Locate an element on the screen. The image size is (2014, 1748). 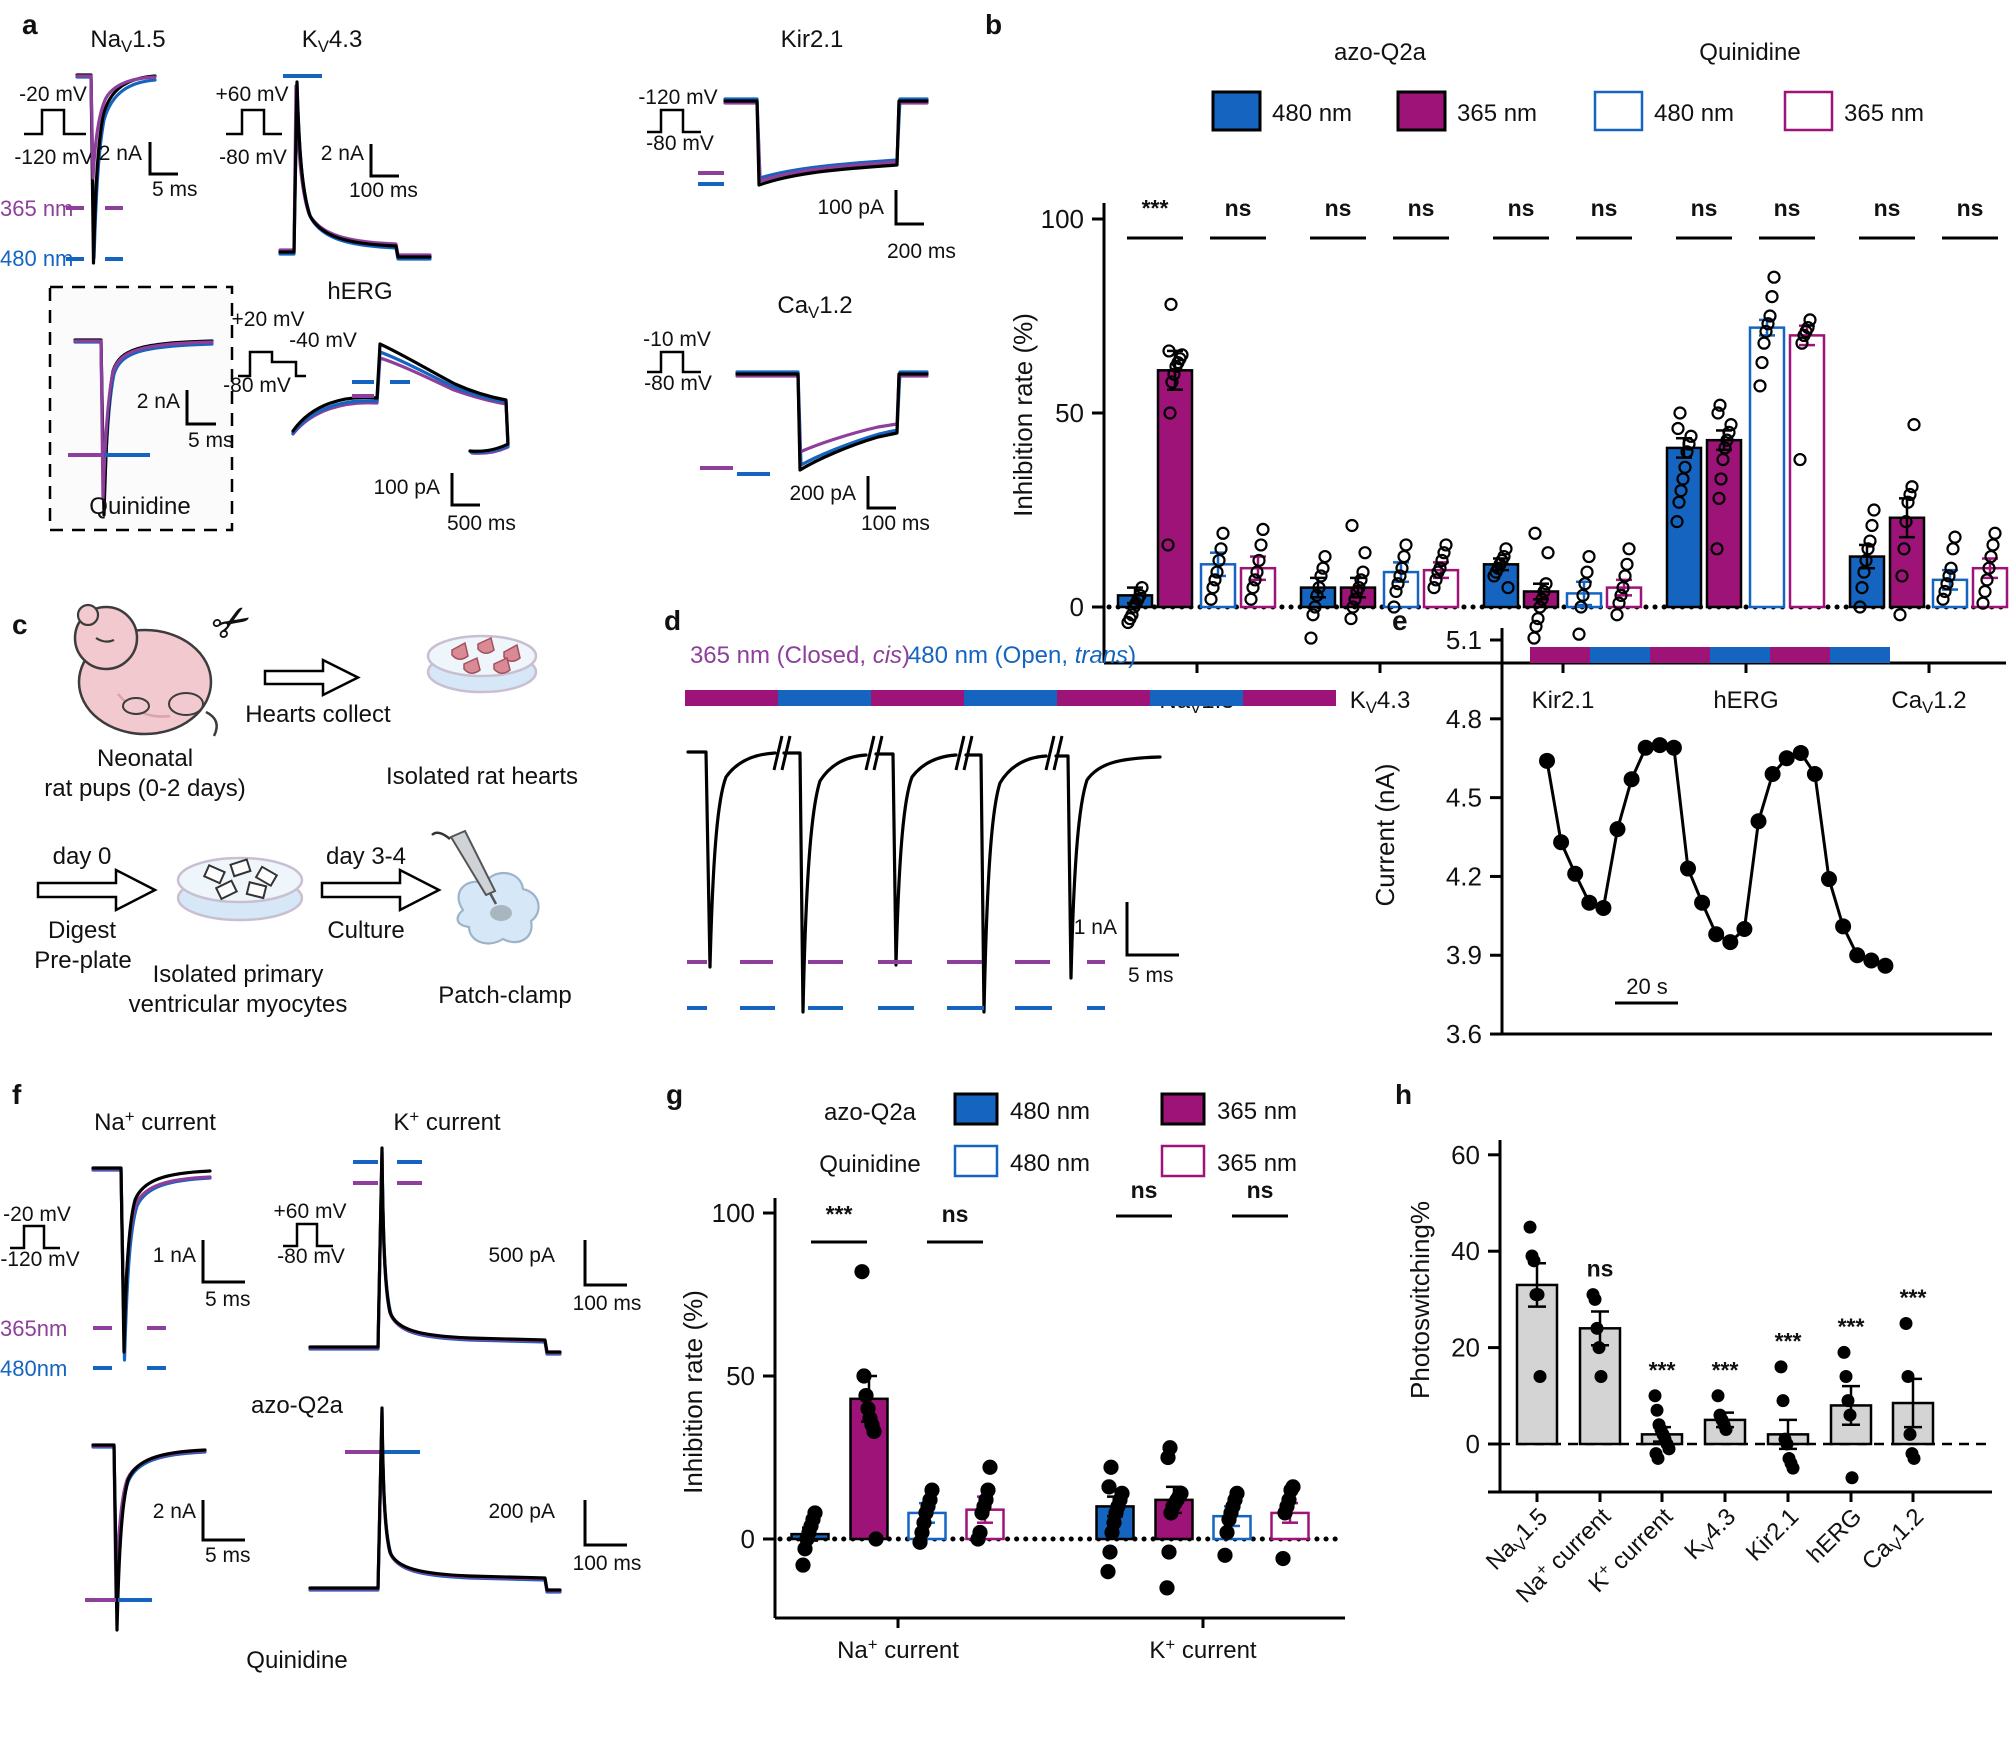
scissors-icon: ✂ is located at coordinates (232, 622).